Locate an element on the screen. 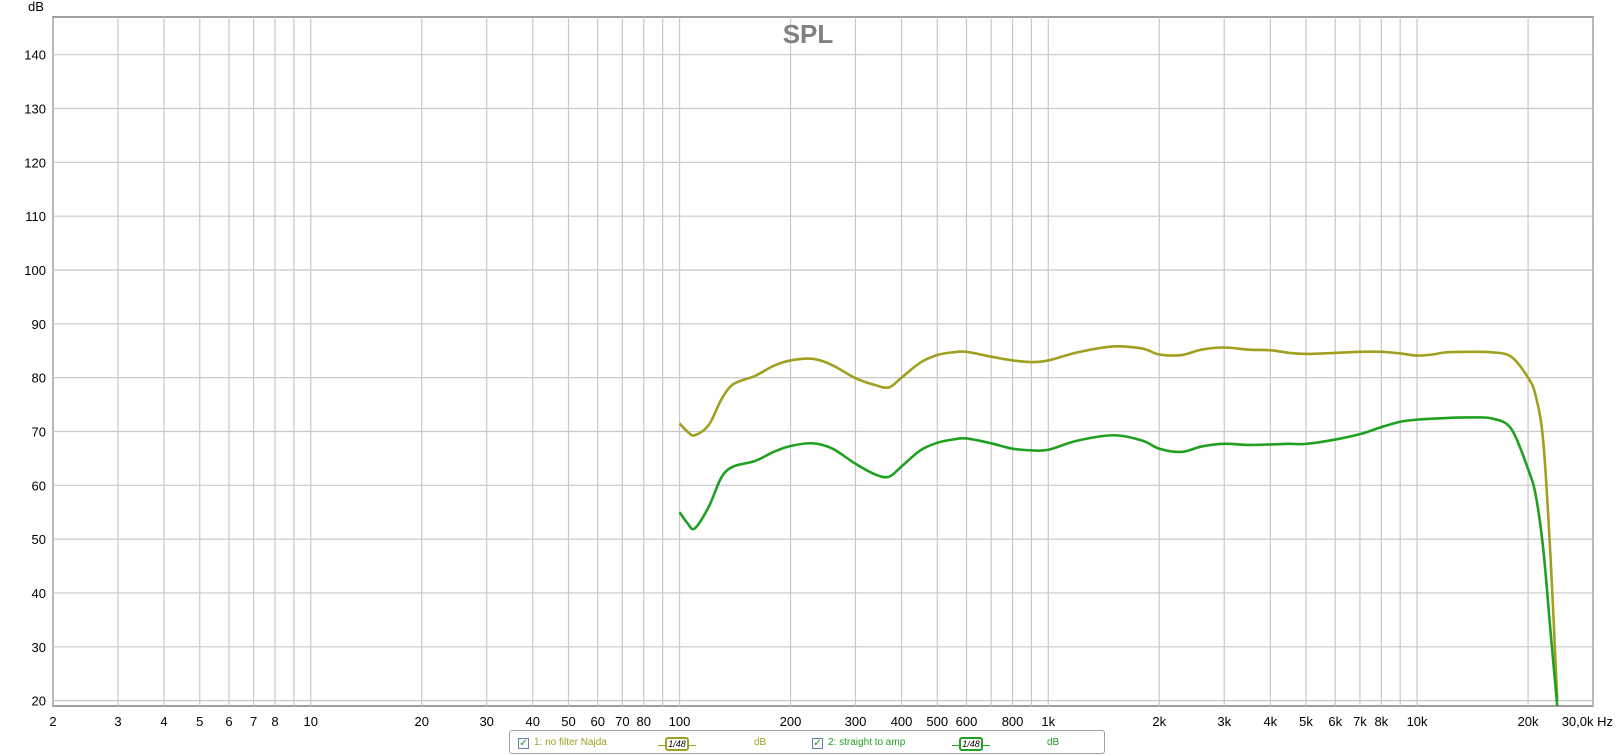 The height and width of the screenshot is (756, 1617). legend-label-1: 1: no filter Najda is located at coordinates (570, 742).